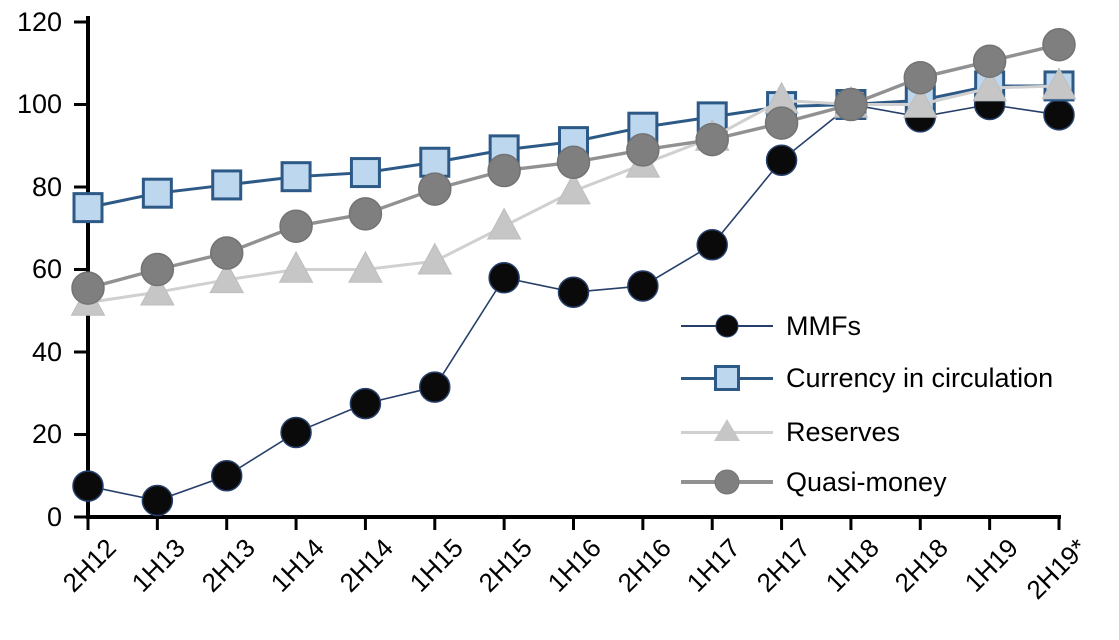 Image resolution: width=1119 pixels, height=640 pixels. Describe the element at coordinates (46, 187) in the screenshot. I see `y-tick-label: 80` at that location.